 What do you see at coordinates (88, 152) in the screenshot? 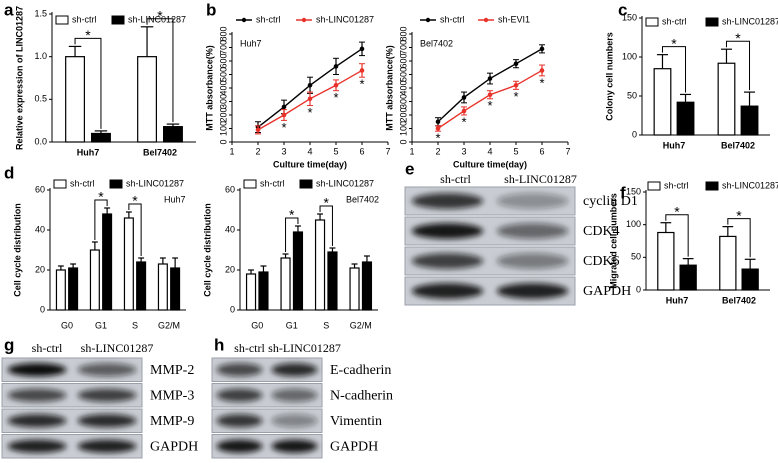
I see `x-tick-label: Huh7` at bounding box center [88, 152].